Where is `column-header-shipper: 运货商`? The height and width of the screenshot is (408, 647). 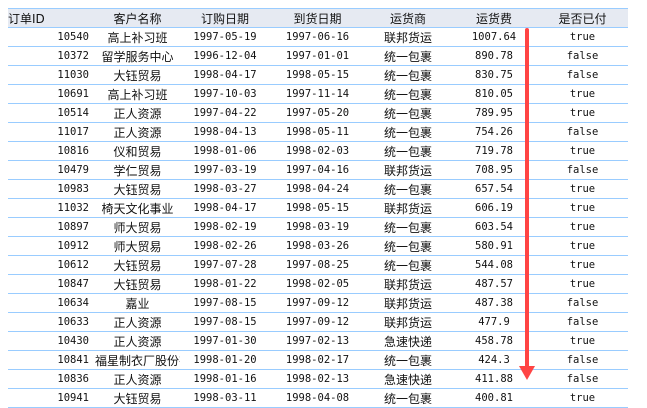
column-header-shipper: 运货商 is located at coordinates (408, 18).